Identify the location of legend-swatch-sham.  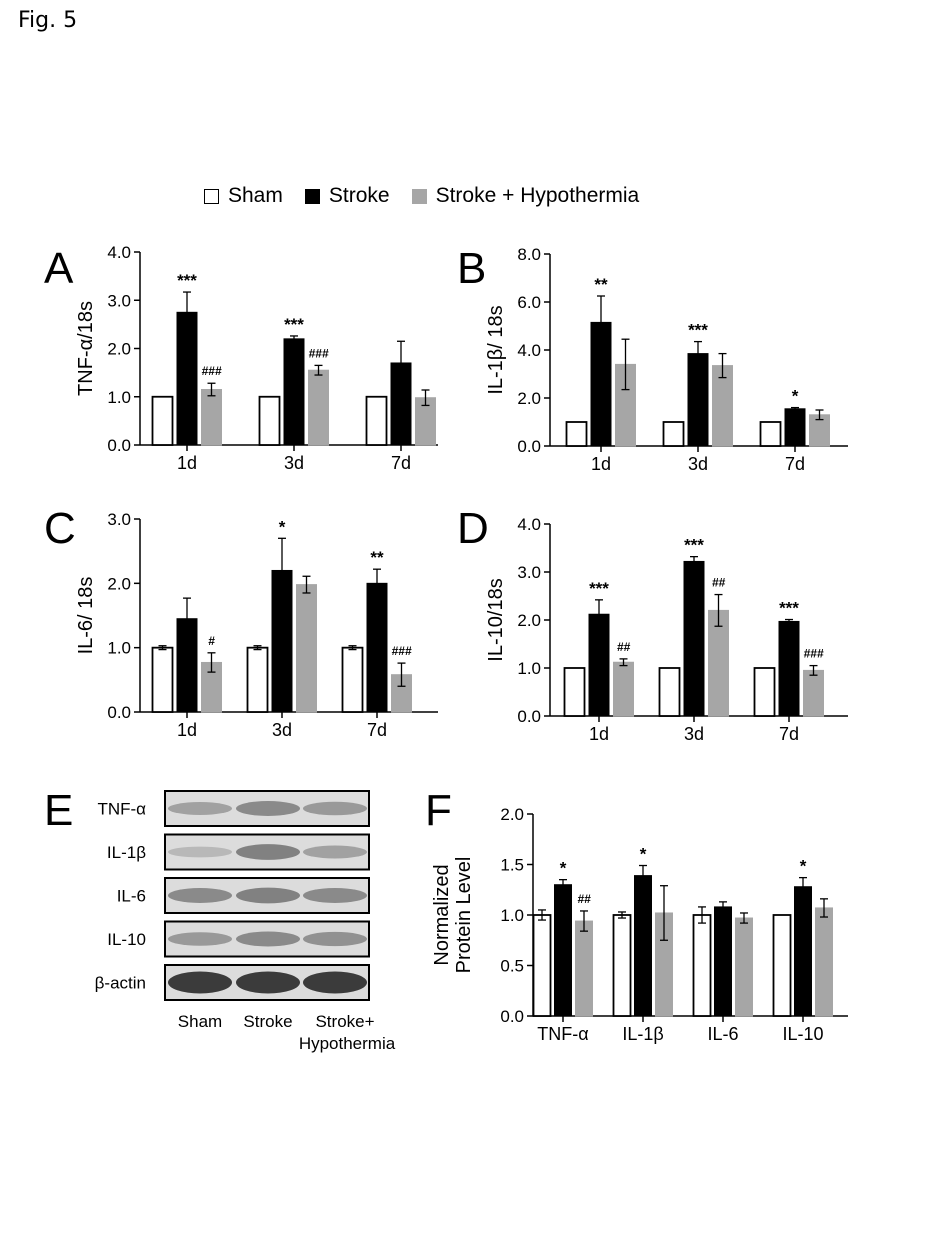
(211, 196).